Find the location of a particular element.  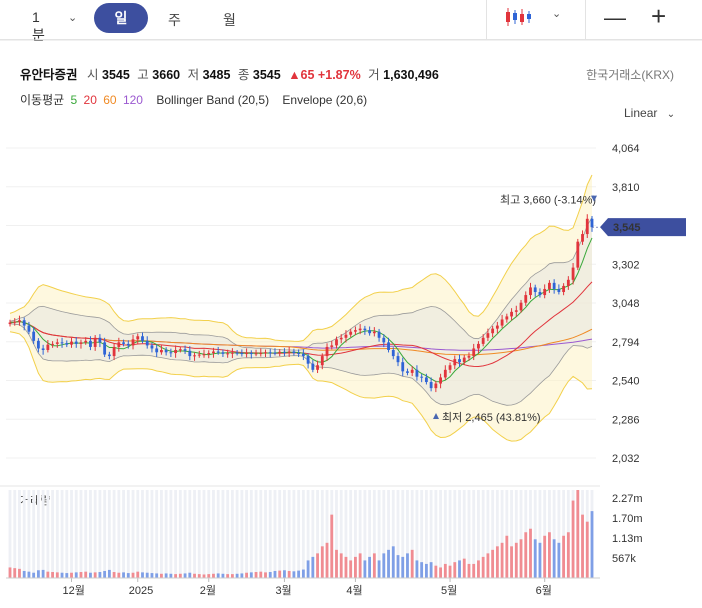

period-tab-month: 월 is located at coordinates (229, 20).